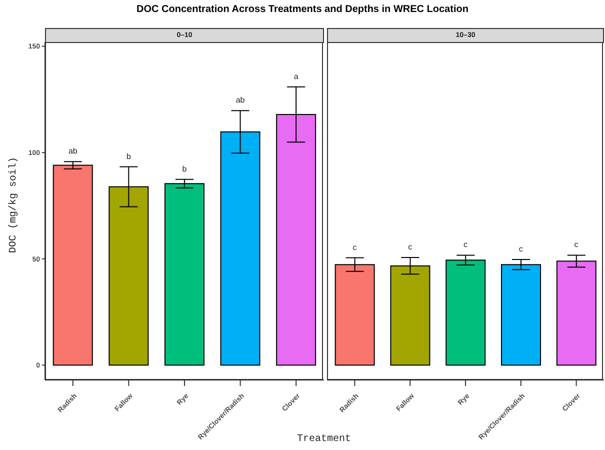 The width and height of the screenshot is (605, 450). What do you see at coordinates (303, 9) in the screenshot?
I see `chart-title: DOC Concentration Across Treatments and Depths in WREC Location` at bounding box center [303, 9].